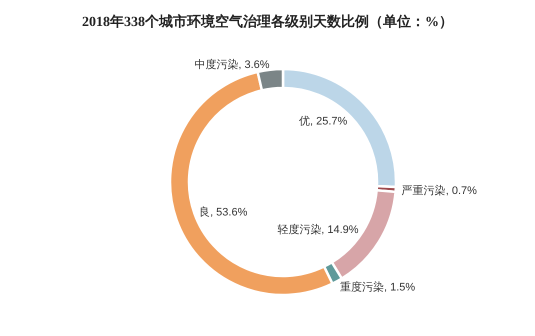 This screenshot has height=336, width=535. I want to click on data-label: , 25.7%, so click(329, 121).